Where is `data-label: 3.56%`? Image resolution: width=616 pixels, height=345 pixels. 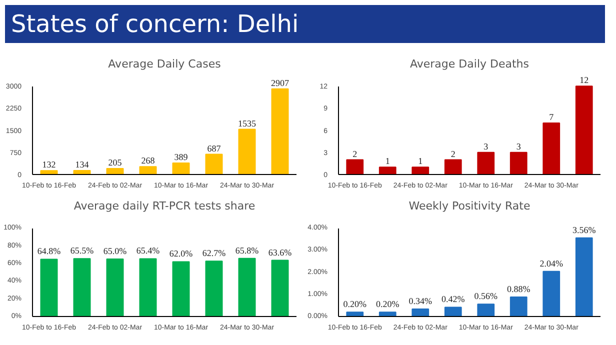 data-label: 3.56% is located at coordinates (584, 229).